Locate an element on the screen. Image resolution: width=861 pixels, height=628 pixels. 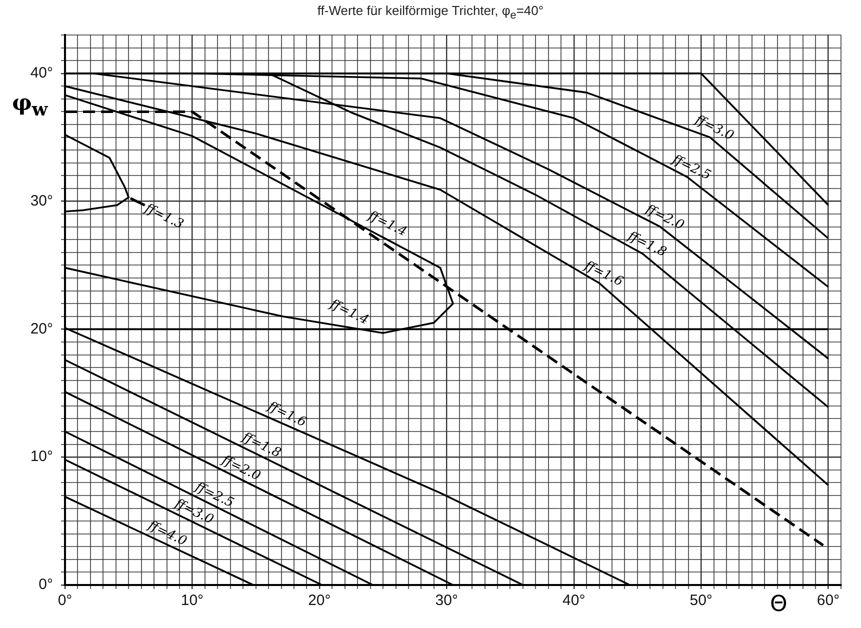
y-tick-label: 30° is located at coordinates (41, 201).